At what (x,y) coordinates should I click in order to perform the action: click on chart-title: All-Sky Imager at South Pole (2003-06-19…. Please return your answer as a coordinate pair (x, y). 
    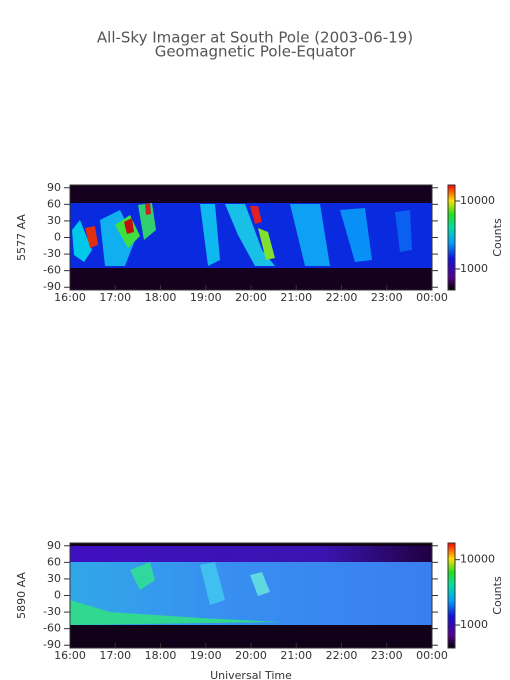
    Looking at the image, I should click on (255, 38).